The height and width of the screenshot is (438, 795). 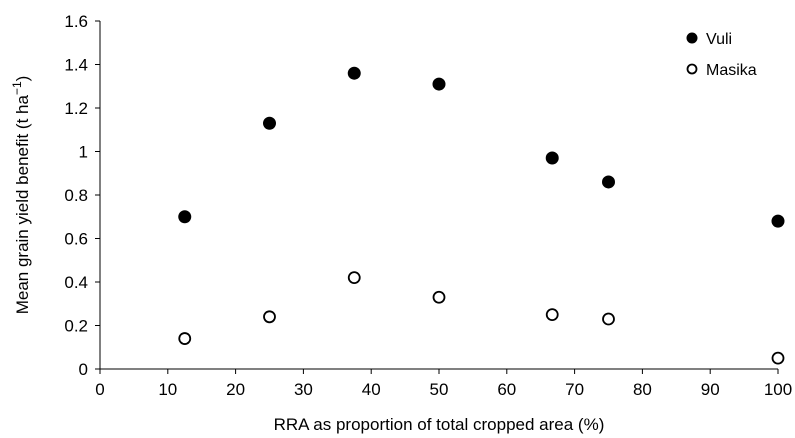 What do you see at coordinates (76, 326) in the screenshot?
I see `y-tick-label: 0.2` at bounding box center [76, 326].